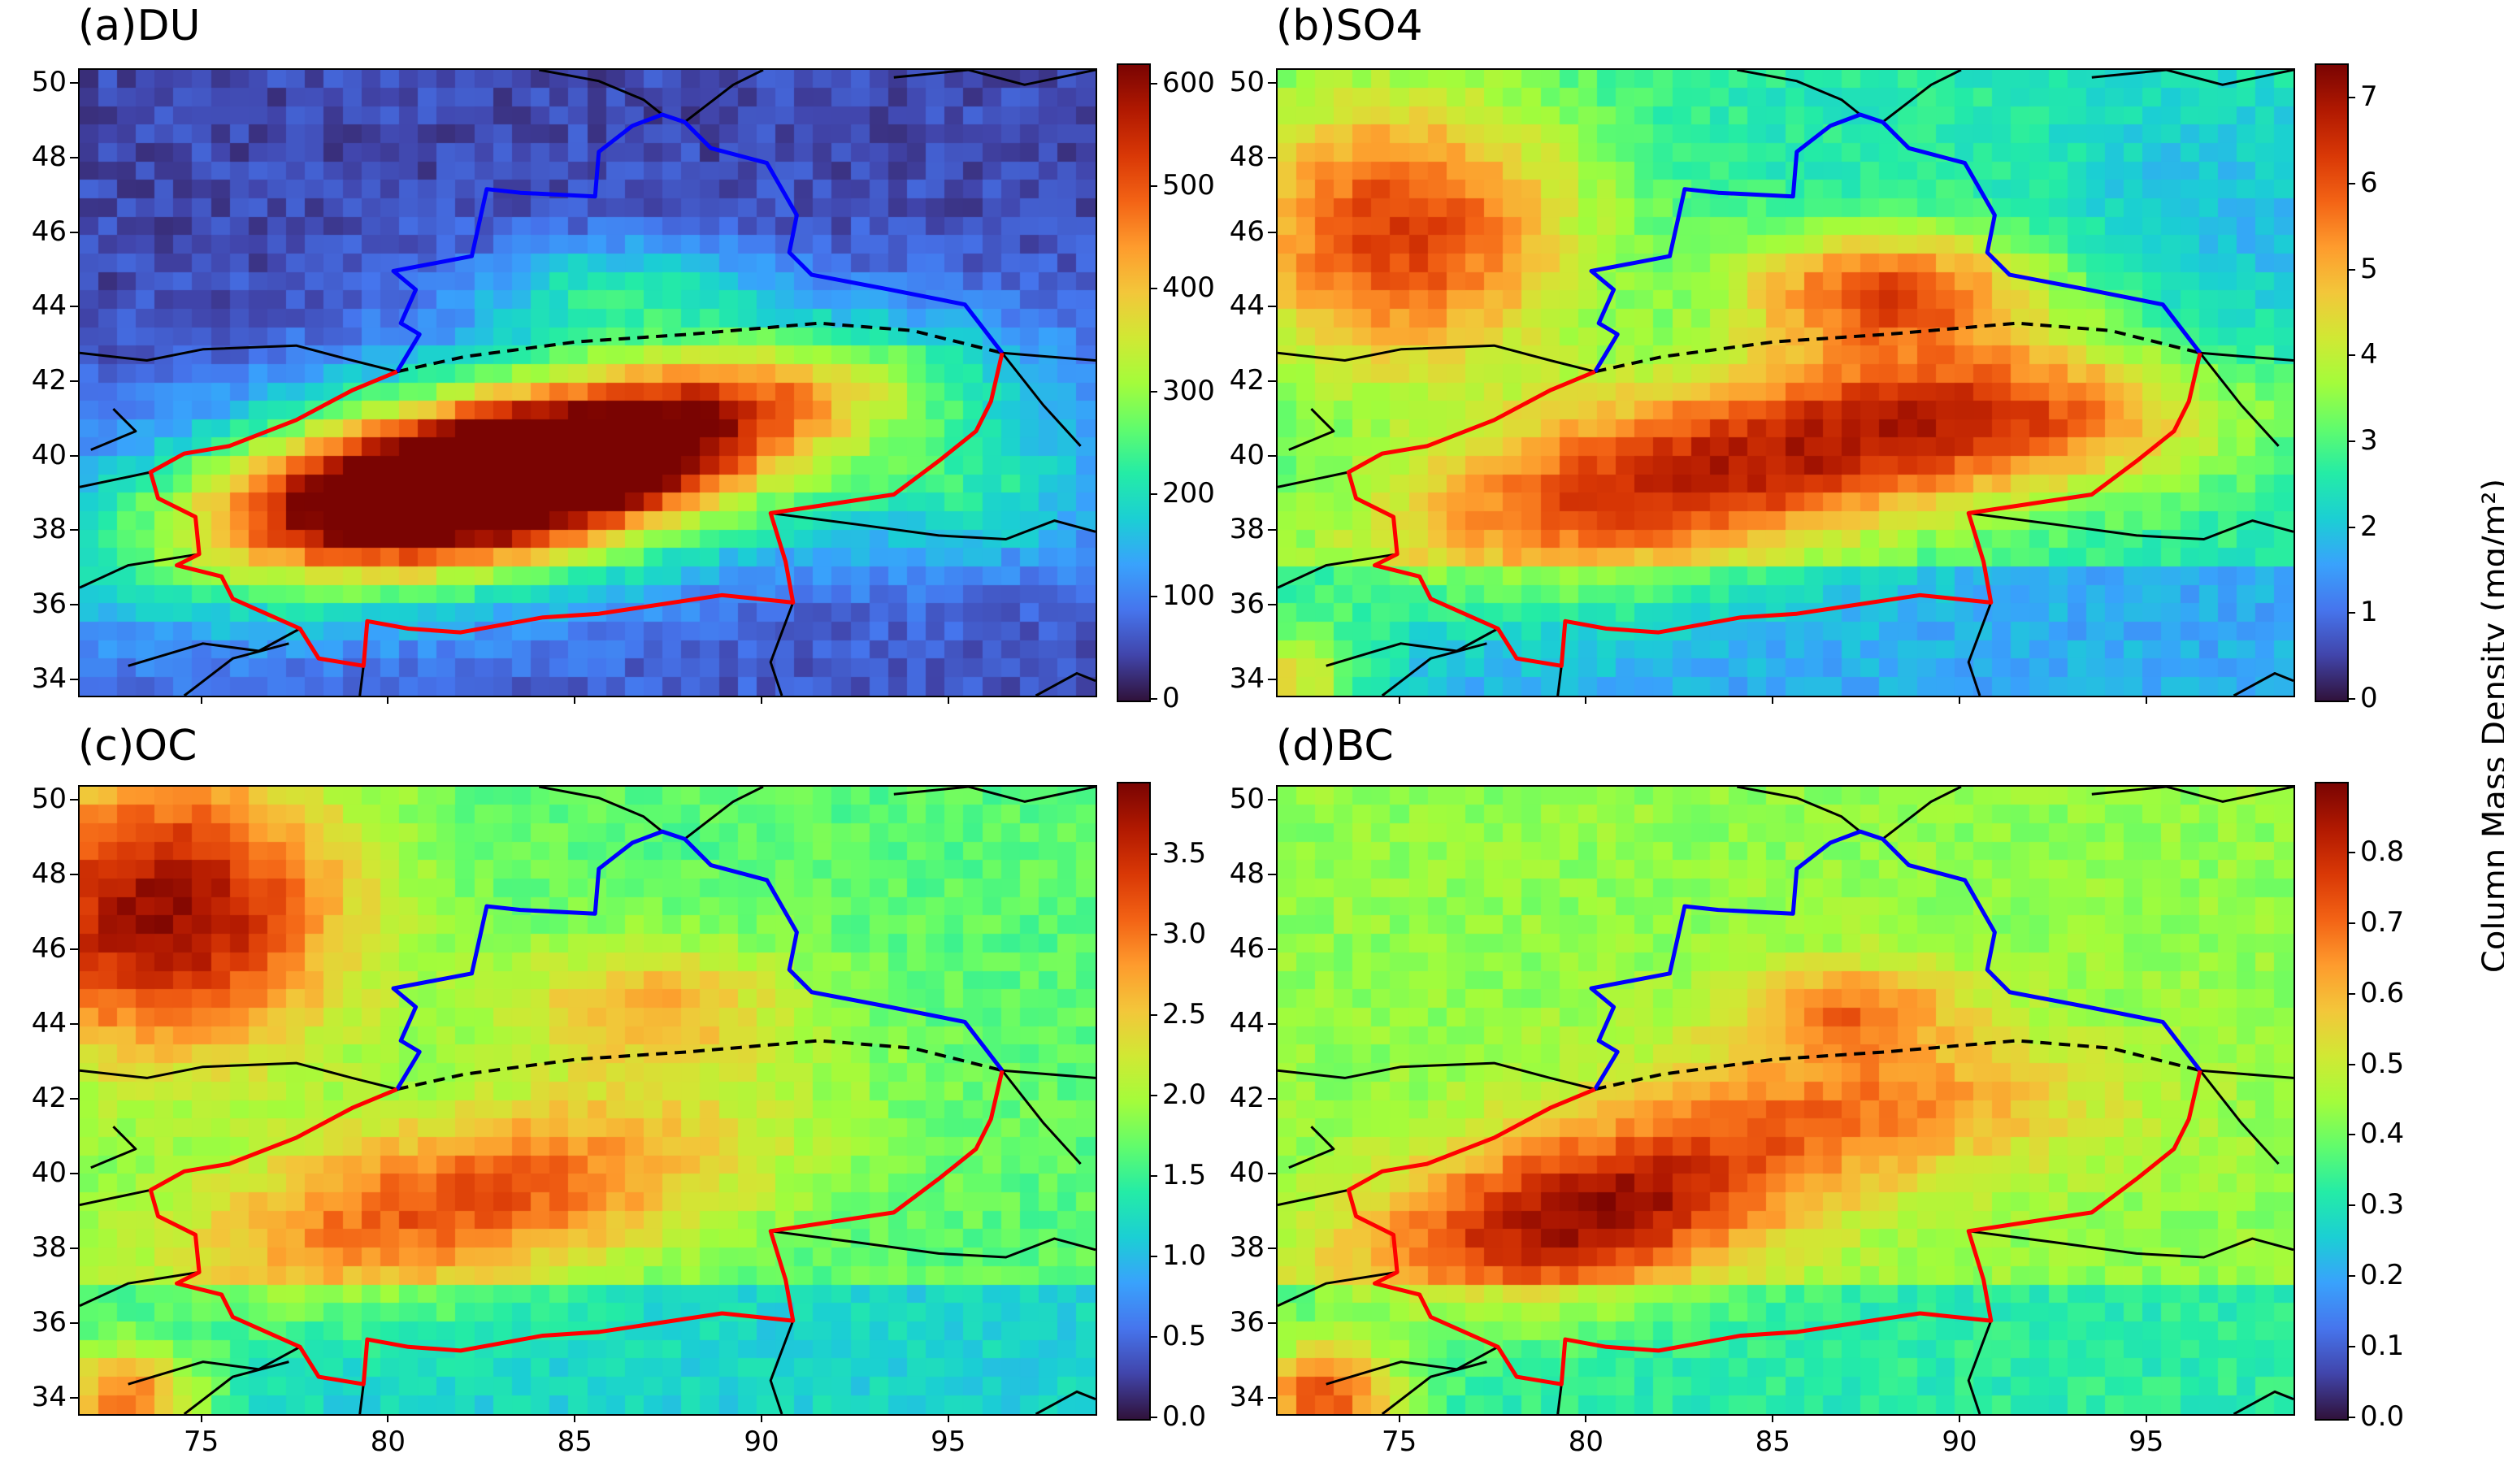 This screenshot has width=2504, height=1484. I want to click on colorbar-tick-label: 2.0, so click(1184, 1095).